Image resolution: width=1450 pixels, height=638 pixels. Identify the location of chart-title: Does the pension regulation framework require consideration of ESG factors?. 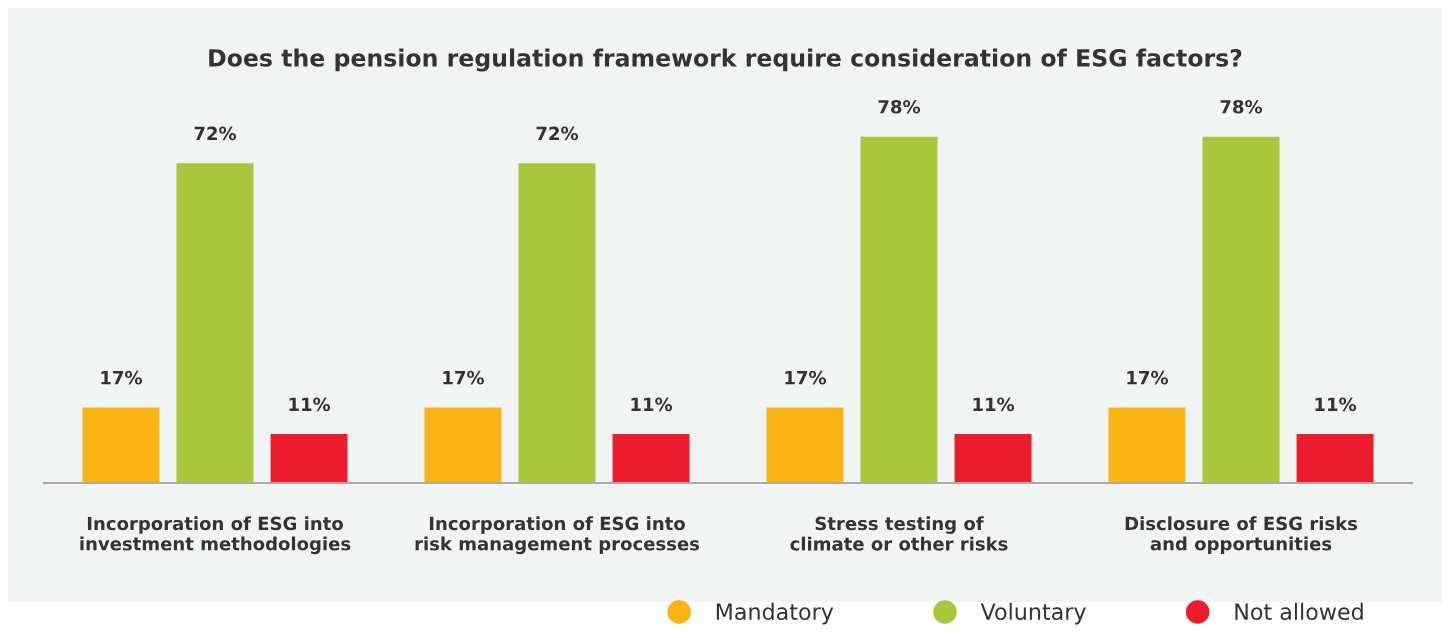
(725, 60).